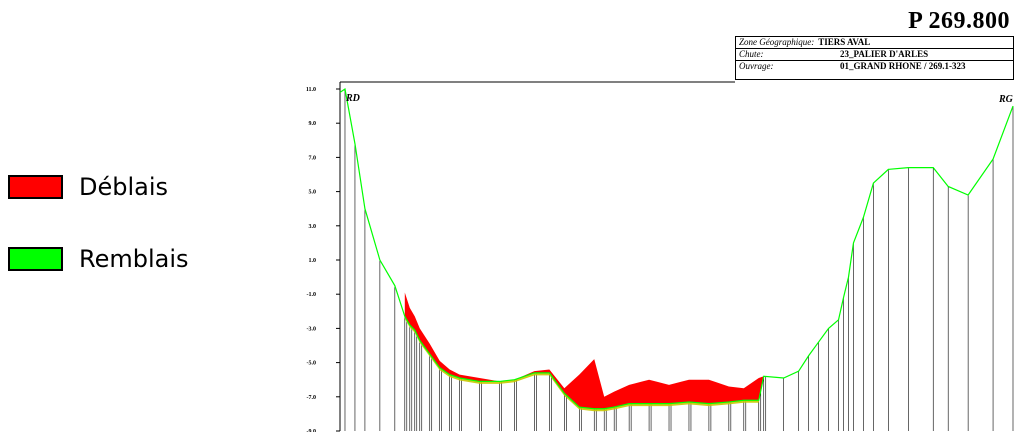 The height and width of the screenshot is (432, 1014). What do you see at coordinates (312, 364) in the screenshot?
I see `y-tick-label: -5.0` at bounding box center [312, 364].